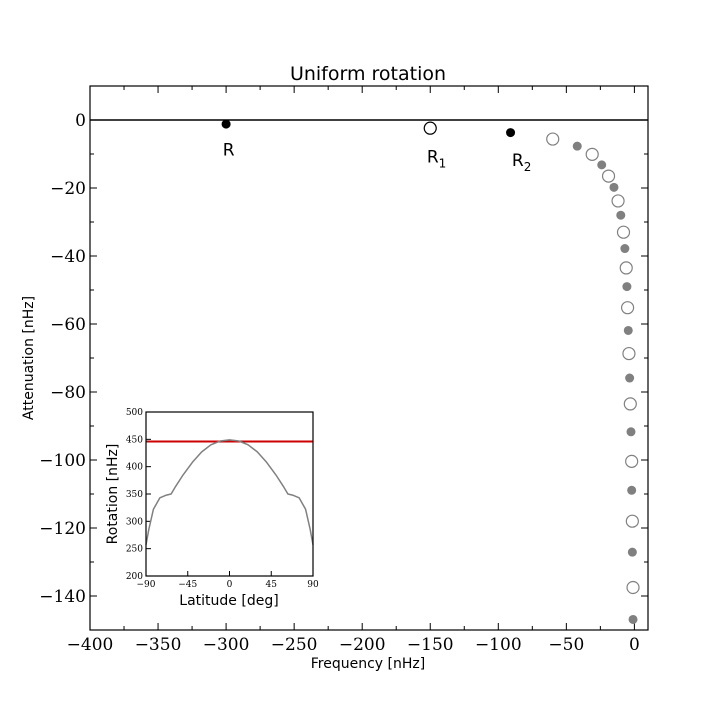 This screenshot has width=720, height=720. I want to click on differential-rotation-profile, so click(229, 492).